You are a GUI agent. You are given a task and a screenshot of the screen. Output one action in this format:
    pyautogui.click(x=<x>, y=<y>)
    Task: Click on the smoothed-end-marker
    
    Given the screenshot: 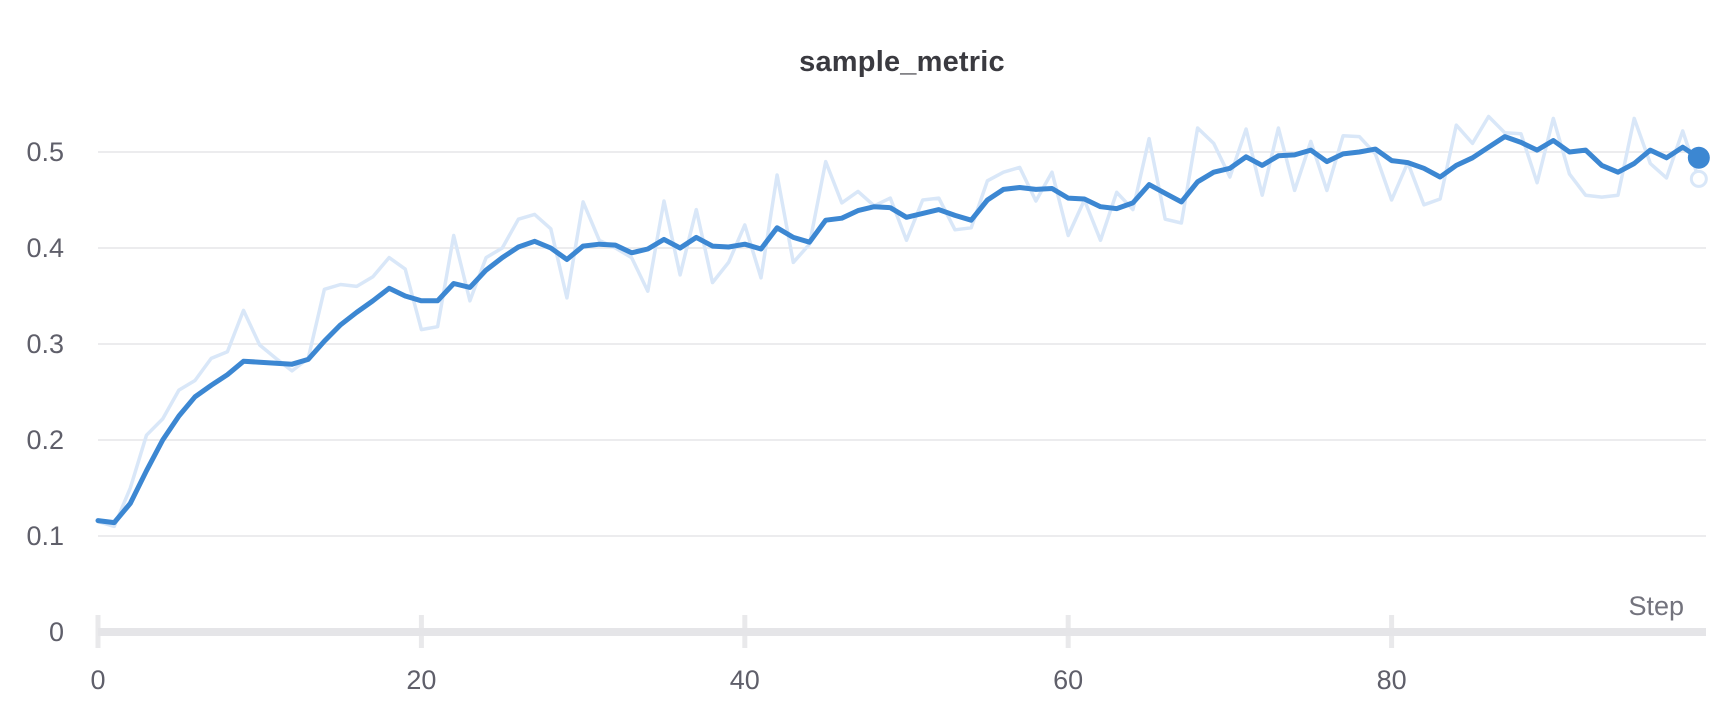 What is the action you would take?
    pyautogui.click(x=1698, y=157)
    